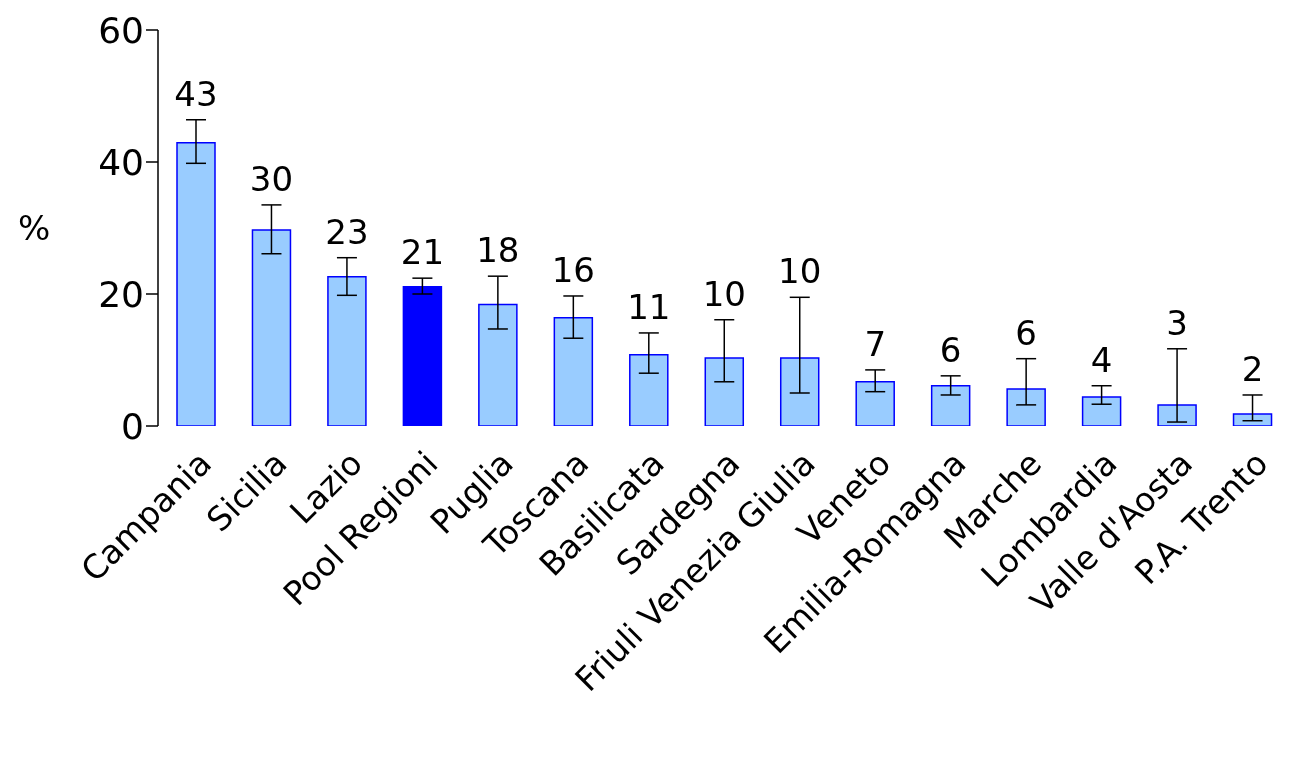  Describe the element at coordinates (132, 426) in the screenshot. I see `y-tick-label: 0` at that location.